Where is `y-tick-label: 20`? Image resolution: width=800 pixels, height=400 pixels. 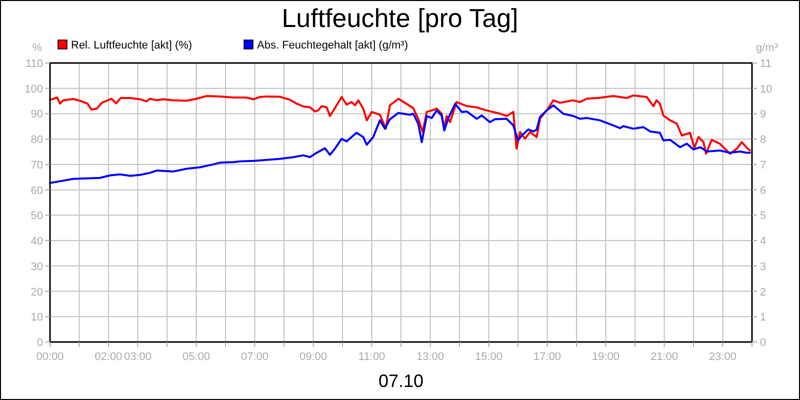
y-tick-label: 20 is located at coordinates (36, 292).